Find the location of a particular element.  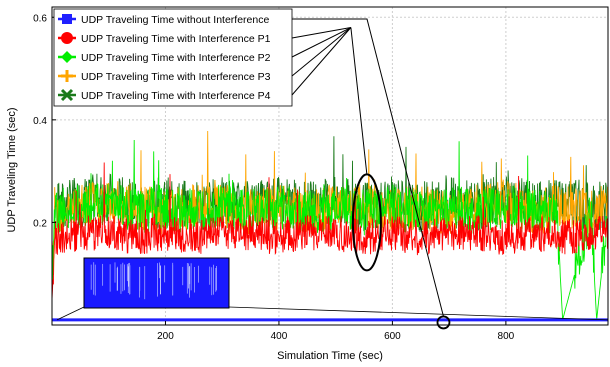

legend-label: UDP Traveling Time without Interference is located at coordinates (175, 20).